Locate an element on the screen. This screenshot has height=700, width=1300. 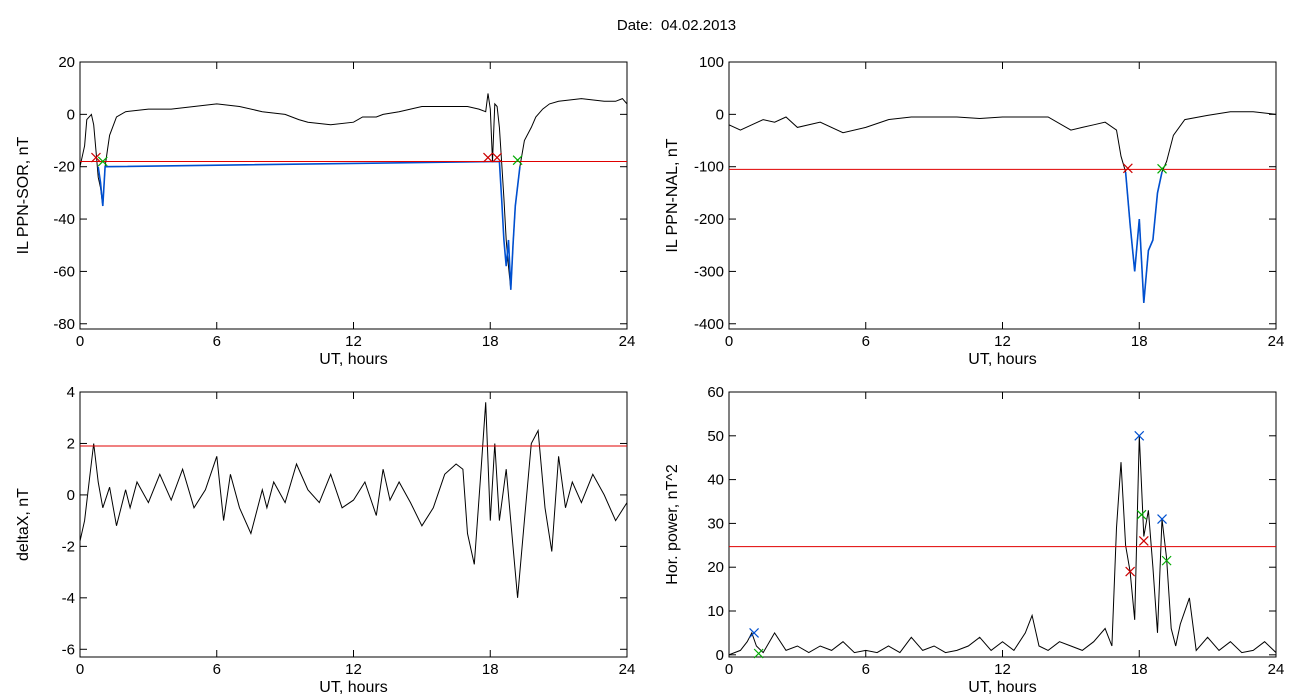
y-axis-label: IL PPN-SOR, nT is located at coordinates (23, 195).